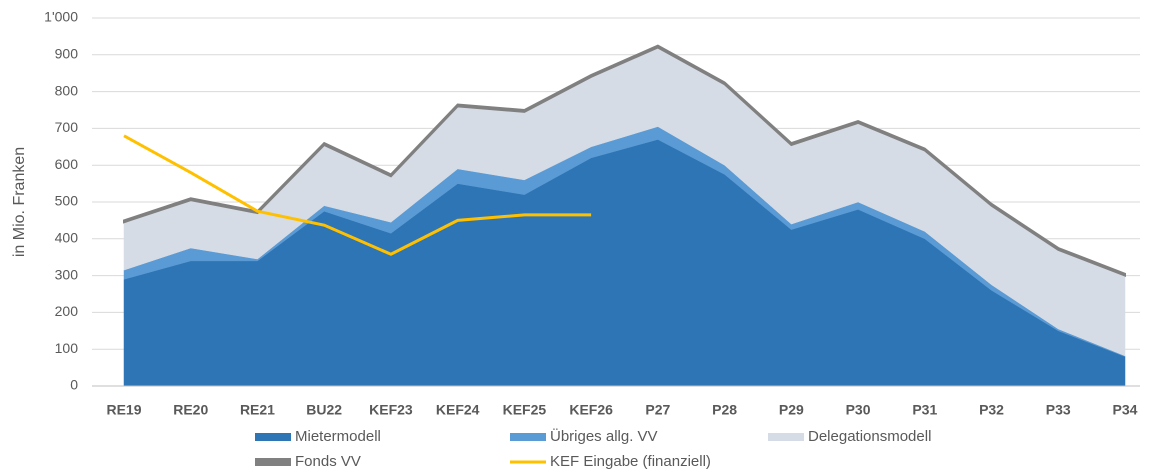 Image resolution: width=1155 pixels, height=476 pixels. What do you see at coordinates (1058, 410) in the screenshot?
I see `x-tick-label: P33` at bounding box center [1058, 410].